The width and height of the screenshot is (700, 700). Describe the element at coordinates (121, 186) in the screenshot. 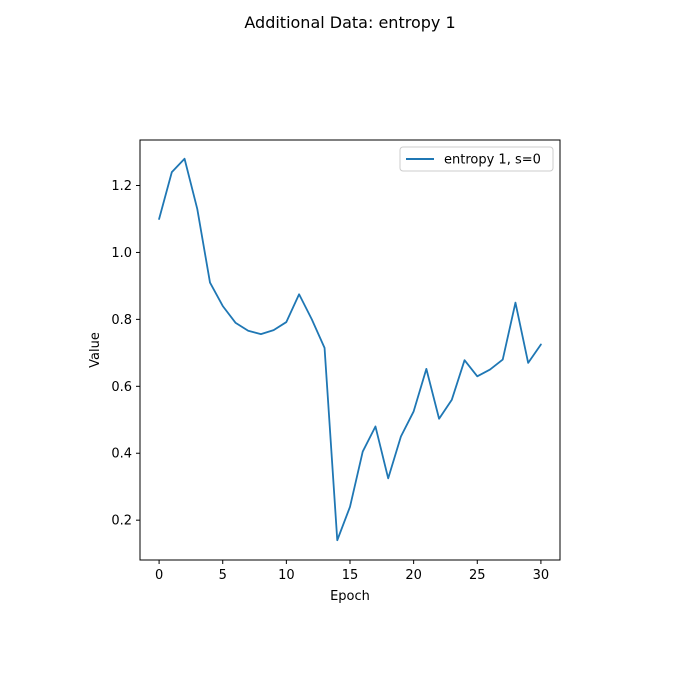

I see `y-tick-label: 1.2` at that location.